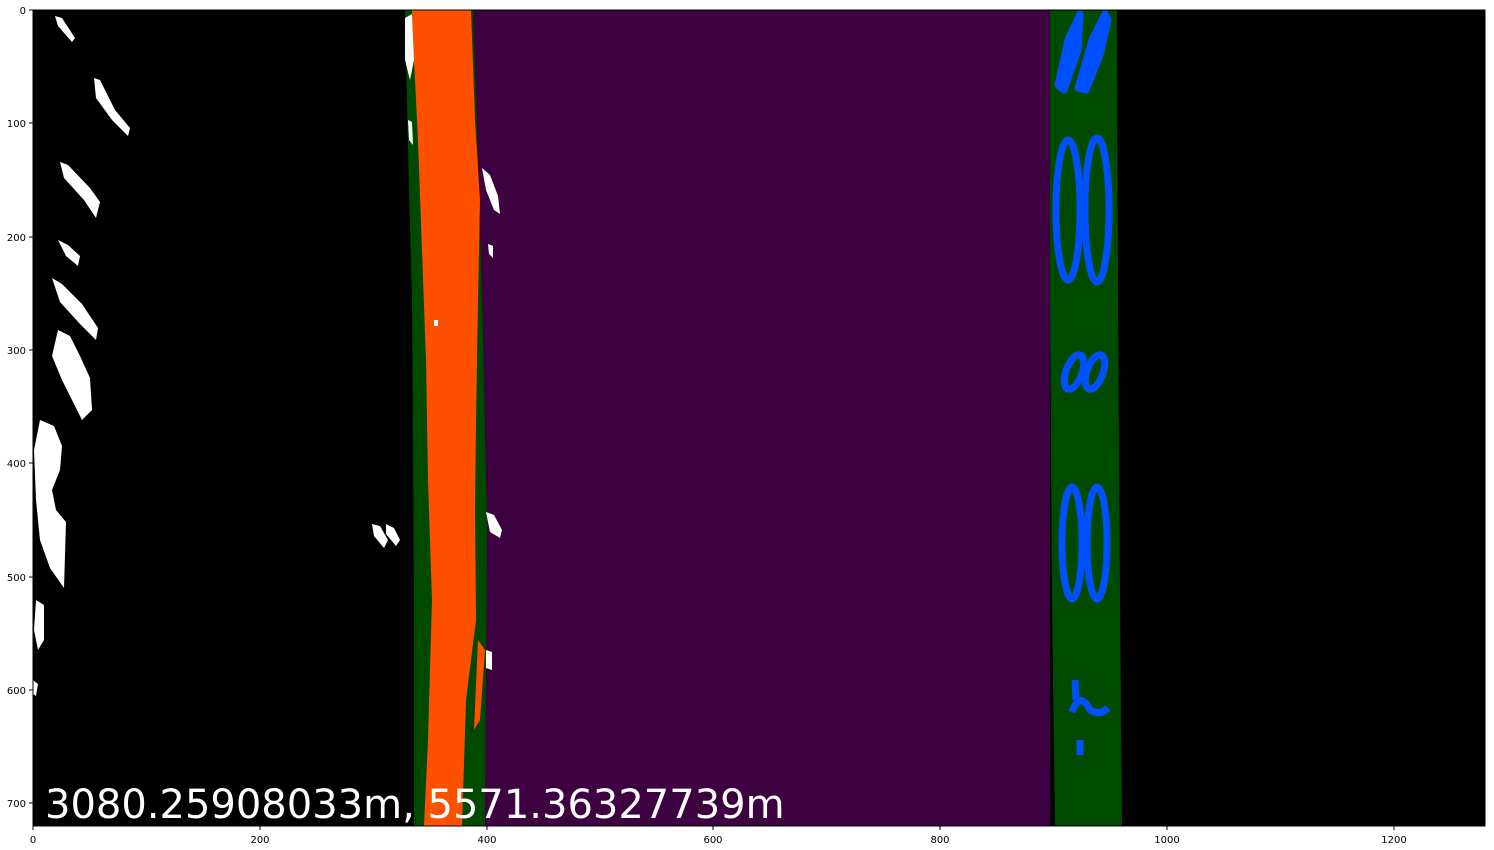 The image size is (1494, 850). I want to click on x-tick-label: 400, so click(486, 840).